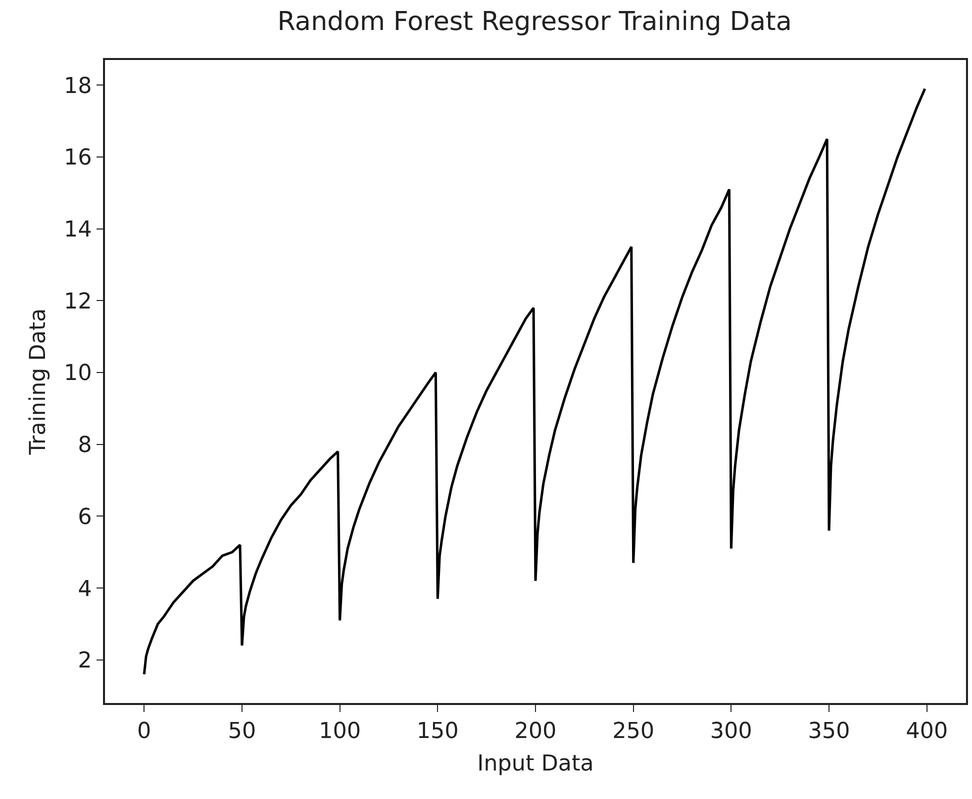 The width and height of the screenshot is (972, 799). I want to click on y-tick-label: 6, so click(85, 517).